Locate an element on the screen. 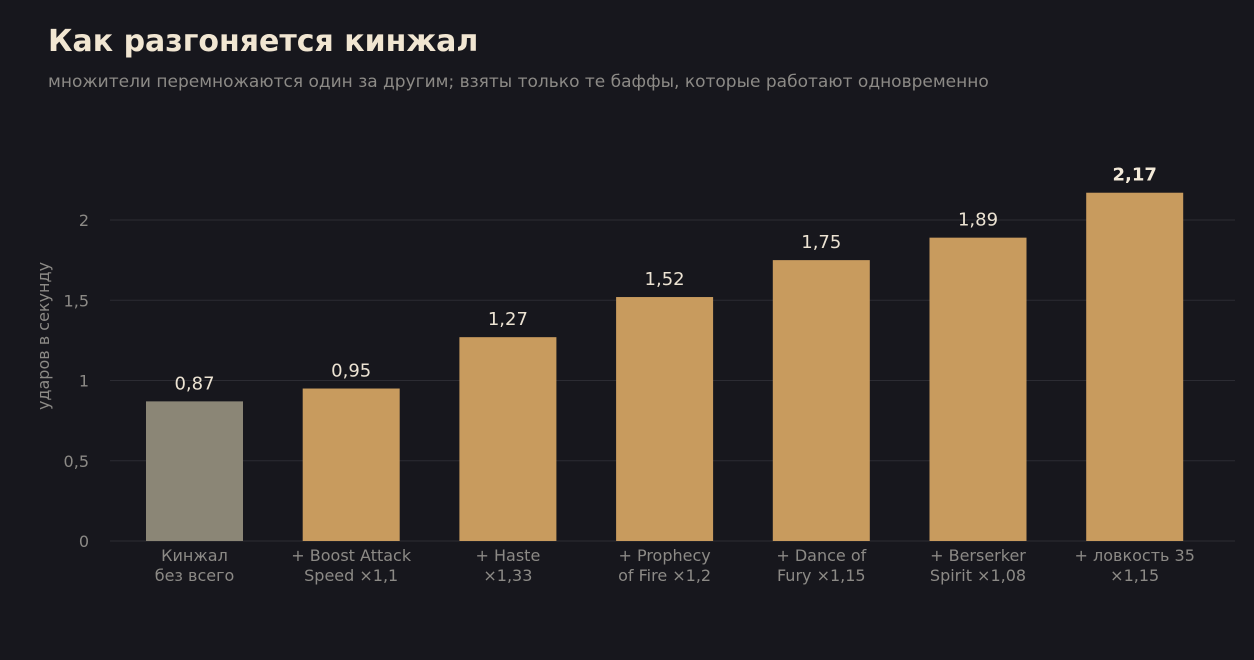 The width and height of the screenshot is (1254, 660). chart-title: Как разгоняется кинжал is located at coordinates (263, 41).